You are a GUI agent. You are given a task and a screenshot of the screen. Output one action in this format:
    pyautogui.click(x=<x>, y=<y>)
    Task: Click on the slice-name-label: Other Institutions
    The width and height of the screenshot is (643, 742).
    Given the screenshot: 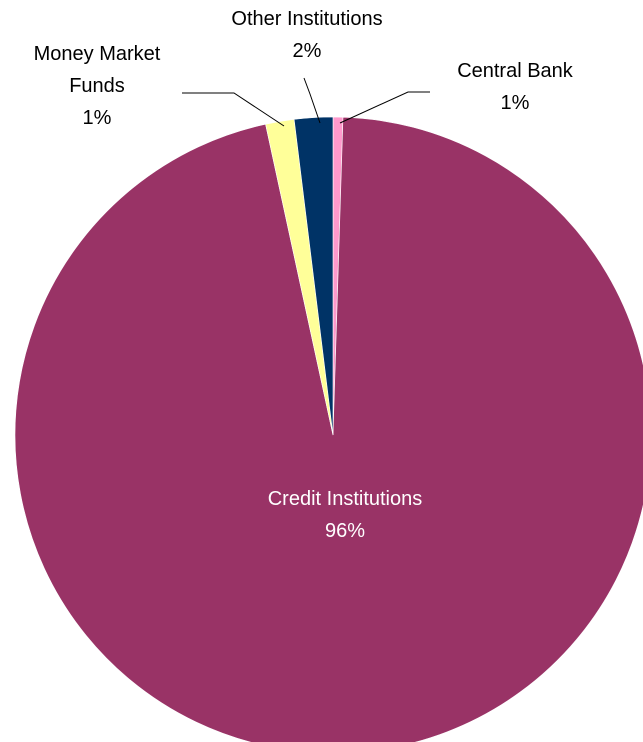 What is the action you would take?
    pyautogui.click(x=306, y=19)
    